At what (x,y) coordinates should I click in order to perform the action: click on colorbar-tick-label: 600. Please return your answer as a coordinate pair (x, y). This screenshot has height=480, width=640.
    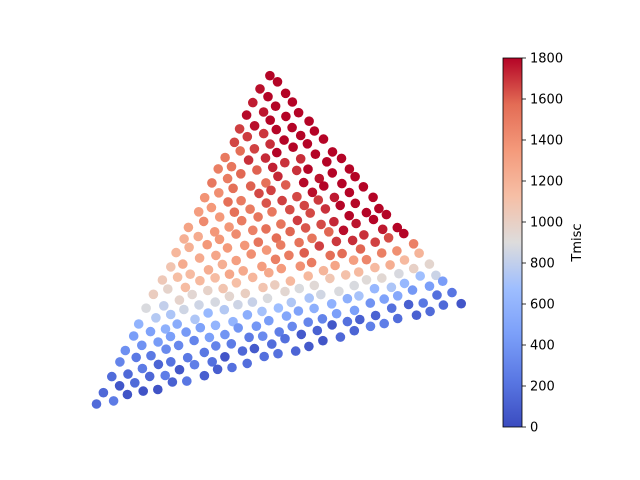
    Looking at the image, I should click on (542, 305).